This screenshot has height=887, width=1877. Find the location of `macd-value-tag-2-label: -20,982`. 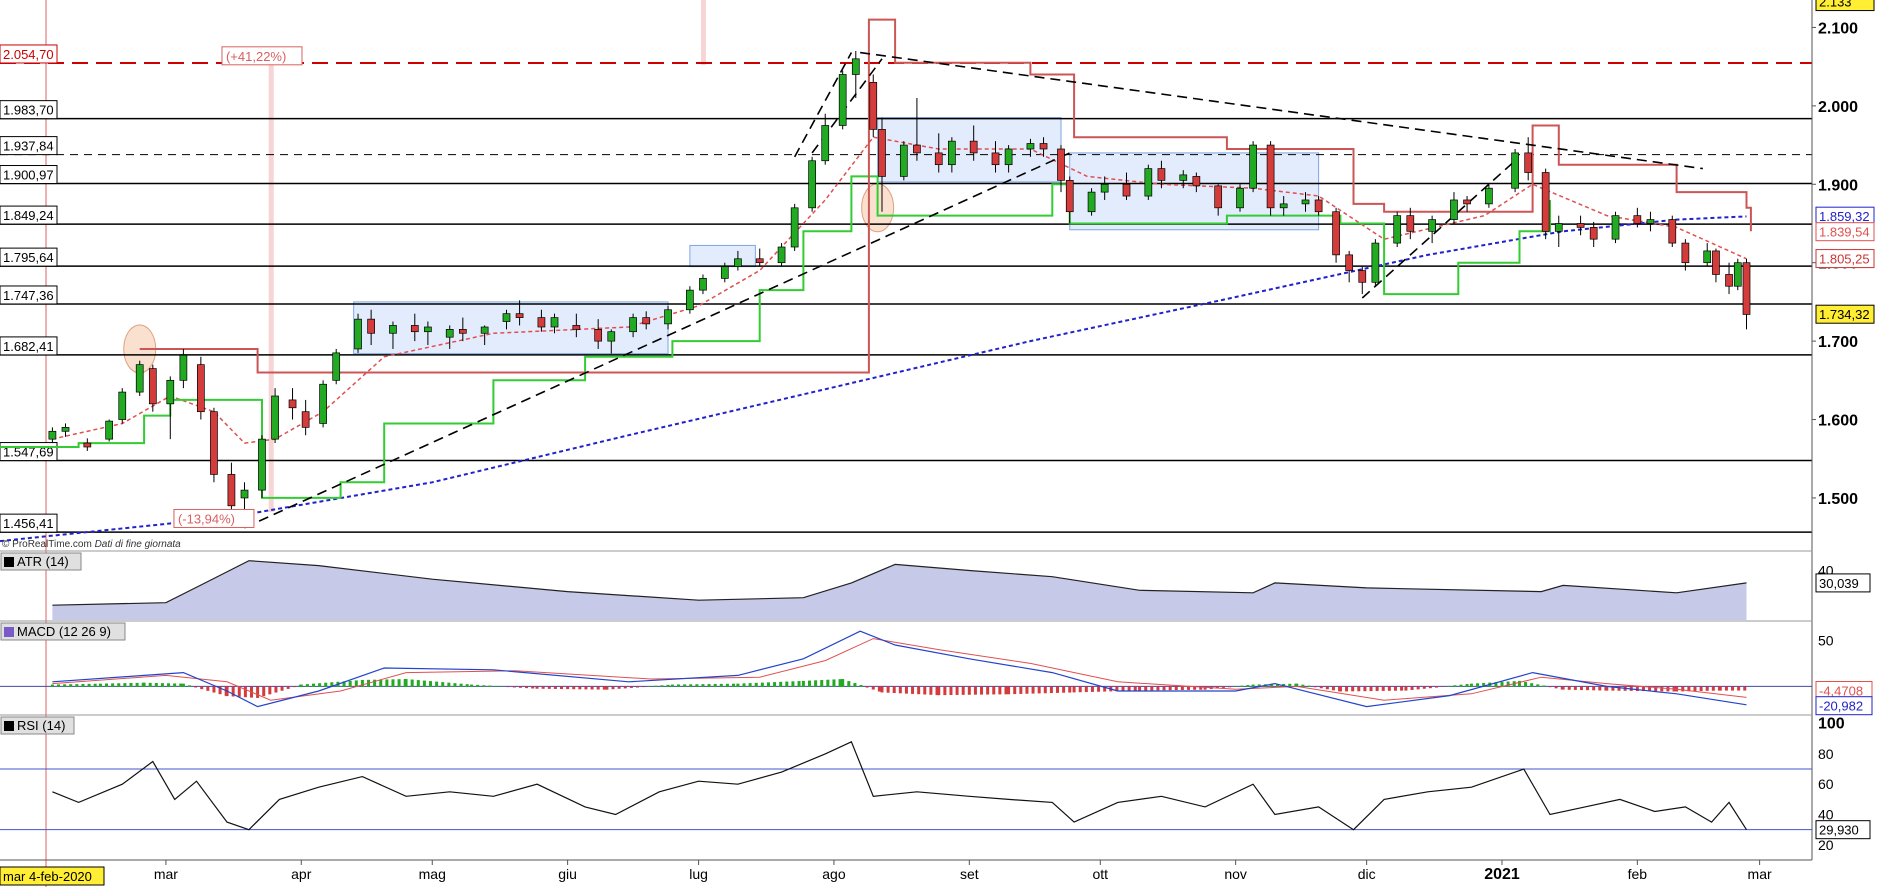

macd-value-tag-2-label: -20,982 is located at coordinates (1841, 706).